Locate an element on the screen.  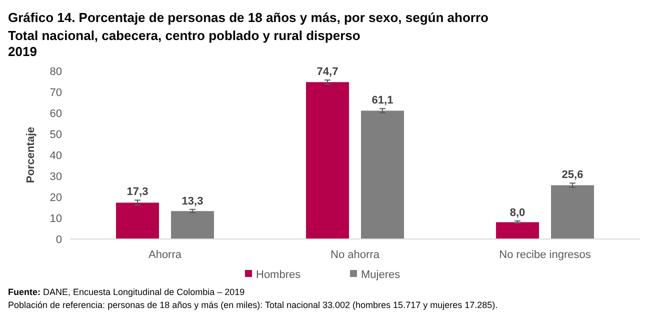
x-tick-label: Ahorra is located at coordinates (165, 255).